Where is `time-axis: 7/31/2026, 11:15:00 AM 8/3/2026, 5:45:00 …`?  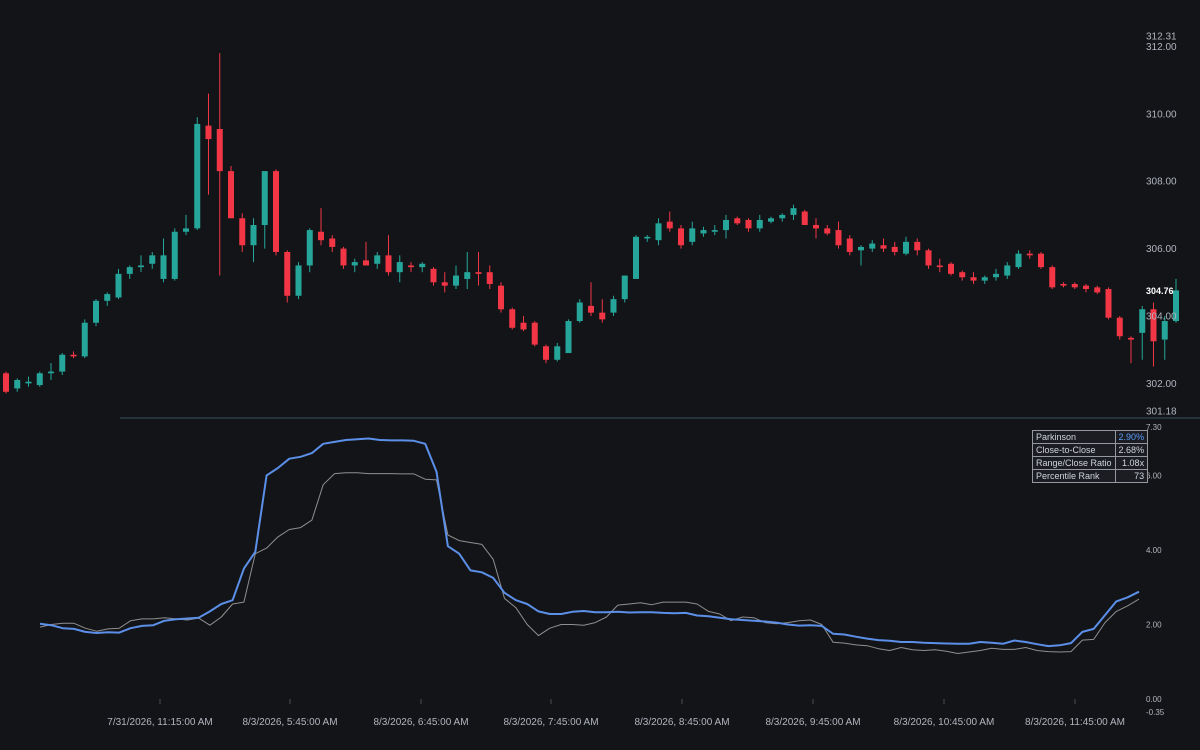 time-axis: 7/31/2026, 11:15:00 AM 8/3/2026, 5:45:00 … is located at coordinates (616, 713).